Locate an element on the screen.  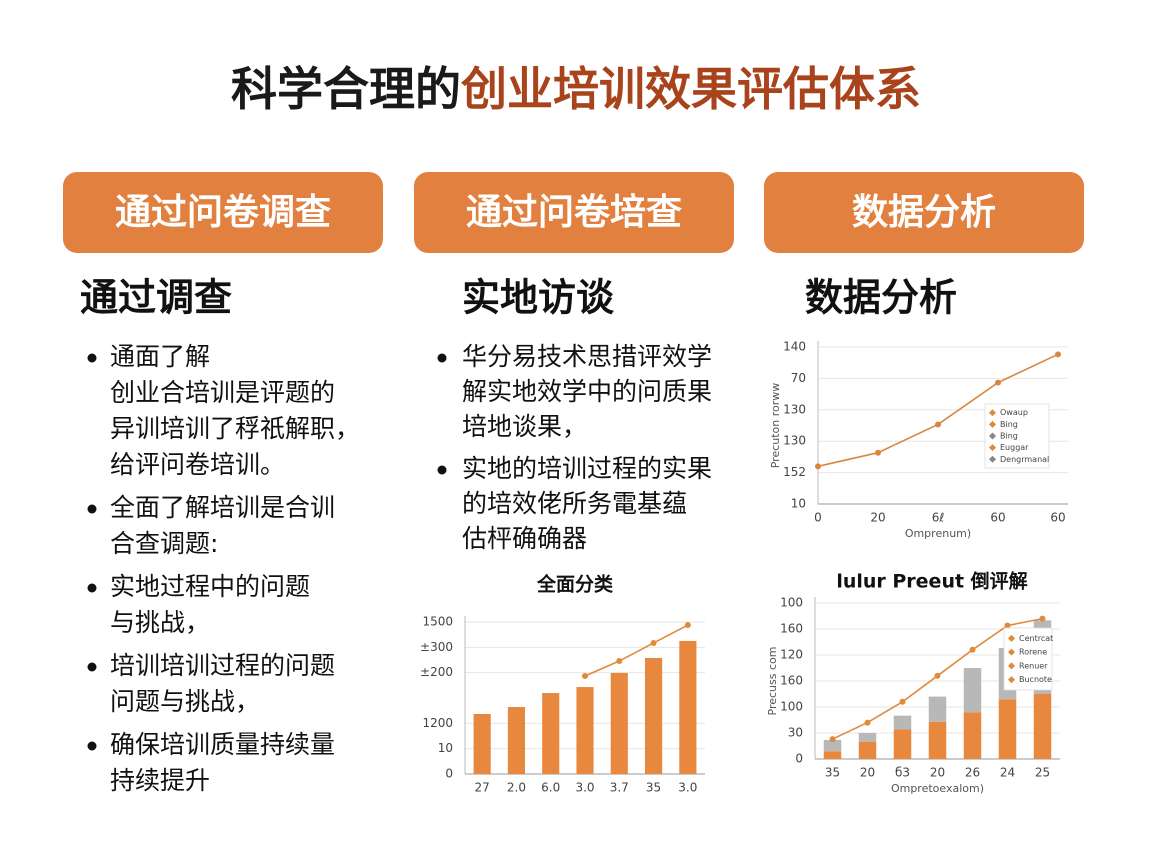
title-part: 创业培训效果评估体系 is located at coordinates (691, 89).